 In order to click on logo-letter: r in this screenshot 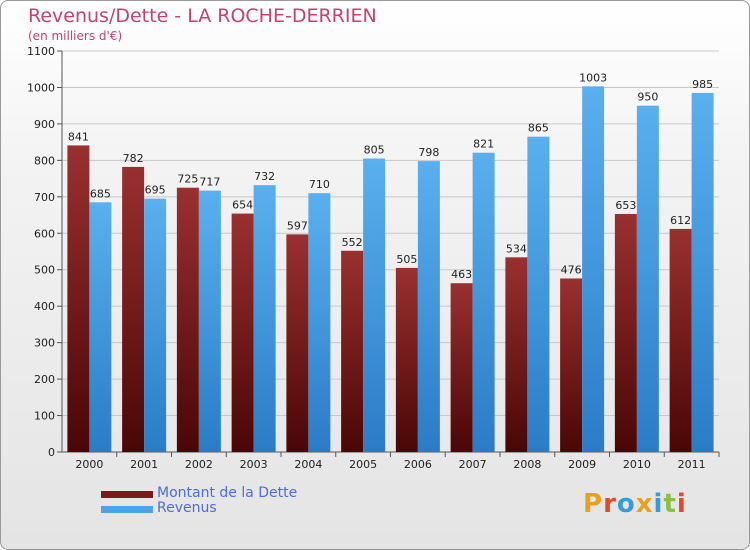, I will do `click(610, 504)`.